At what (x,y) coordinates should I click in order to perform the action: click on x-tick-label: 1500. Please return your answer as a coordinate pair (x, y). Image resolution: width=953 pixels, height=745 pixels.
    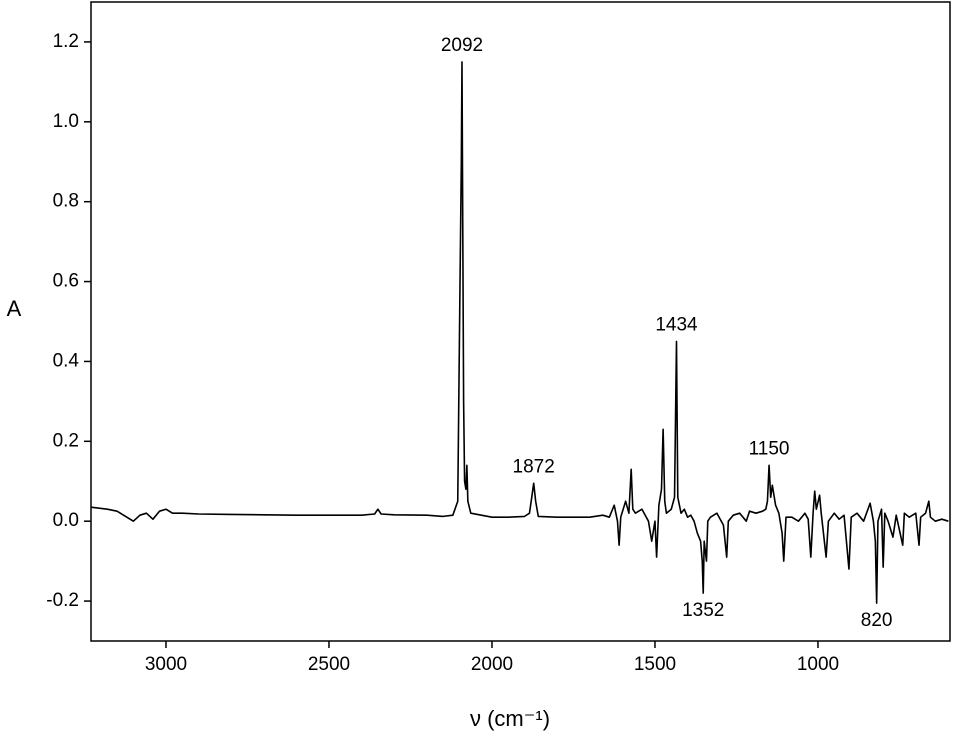
    Looking at the image, I should click on (655, 664).